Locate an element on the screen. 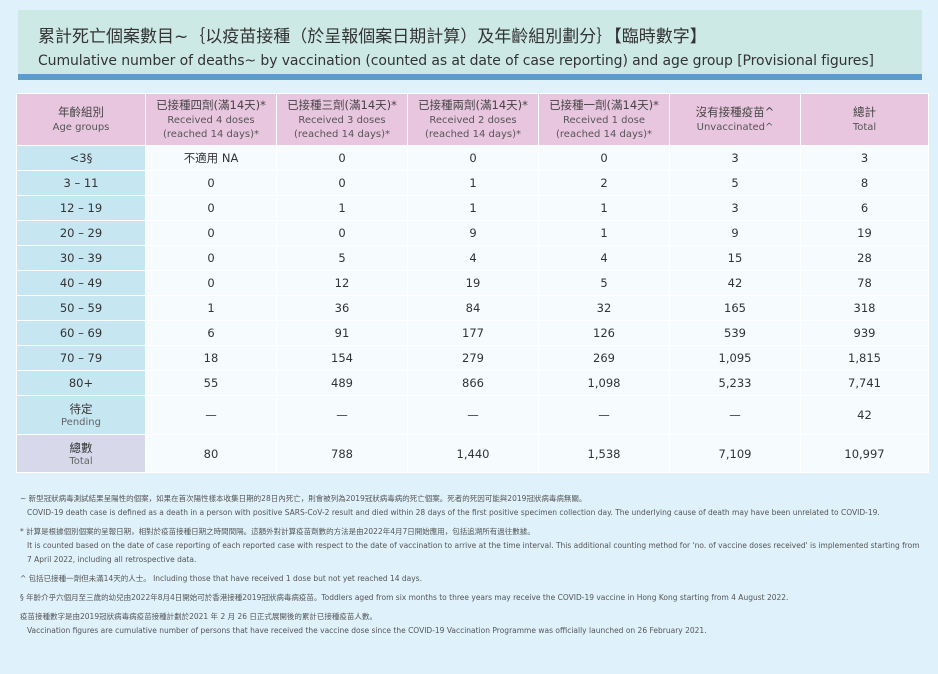 Image resolution: width=938 pixels, height=674 pixels. value-cell: 10,997 is located at coordinates (864, 453).